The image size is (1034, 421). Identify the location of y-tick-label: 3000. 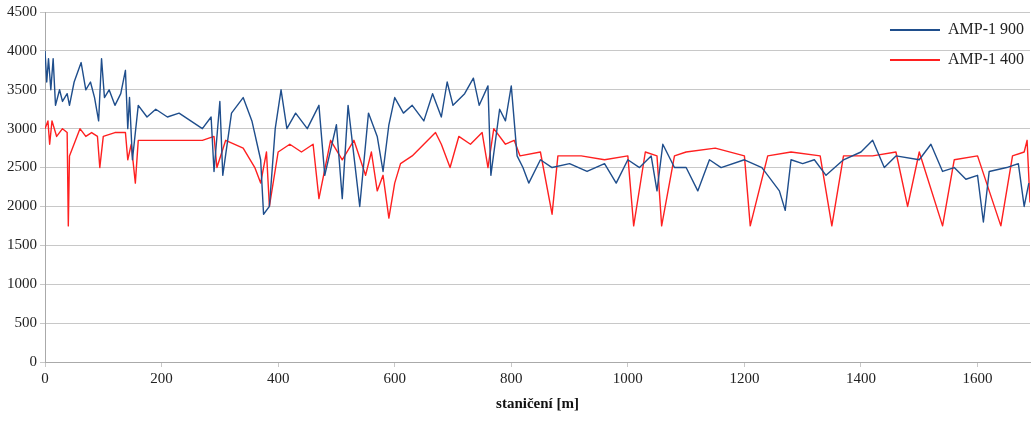
(22, 127).